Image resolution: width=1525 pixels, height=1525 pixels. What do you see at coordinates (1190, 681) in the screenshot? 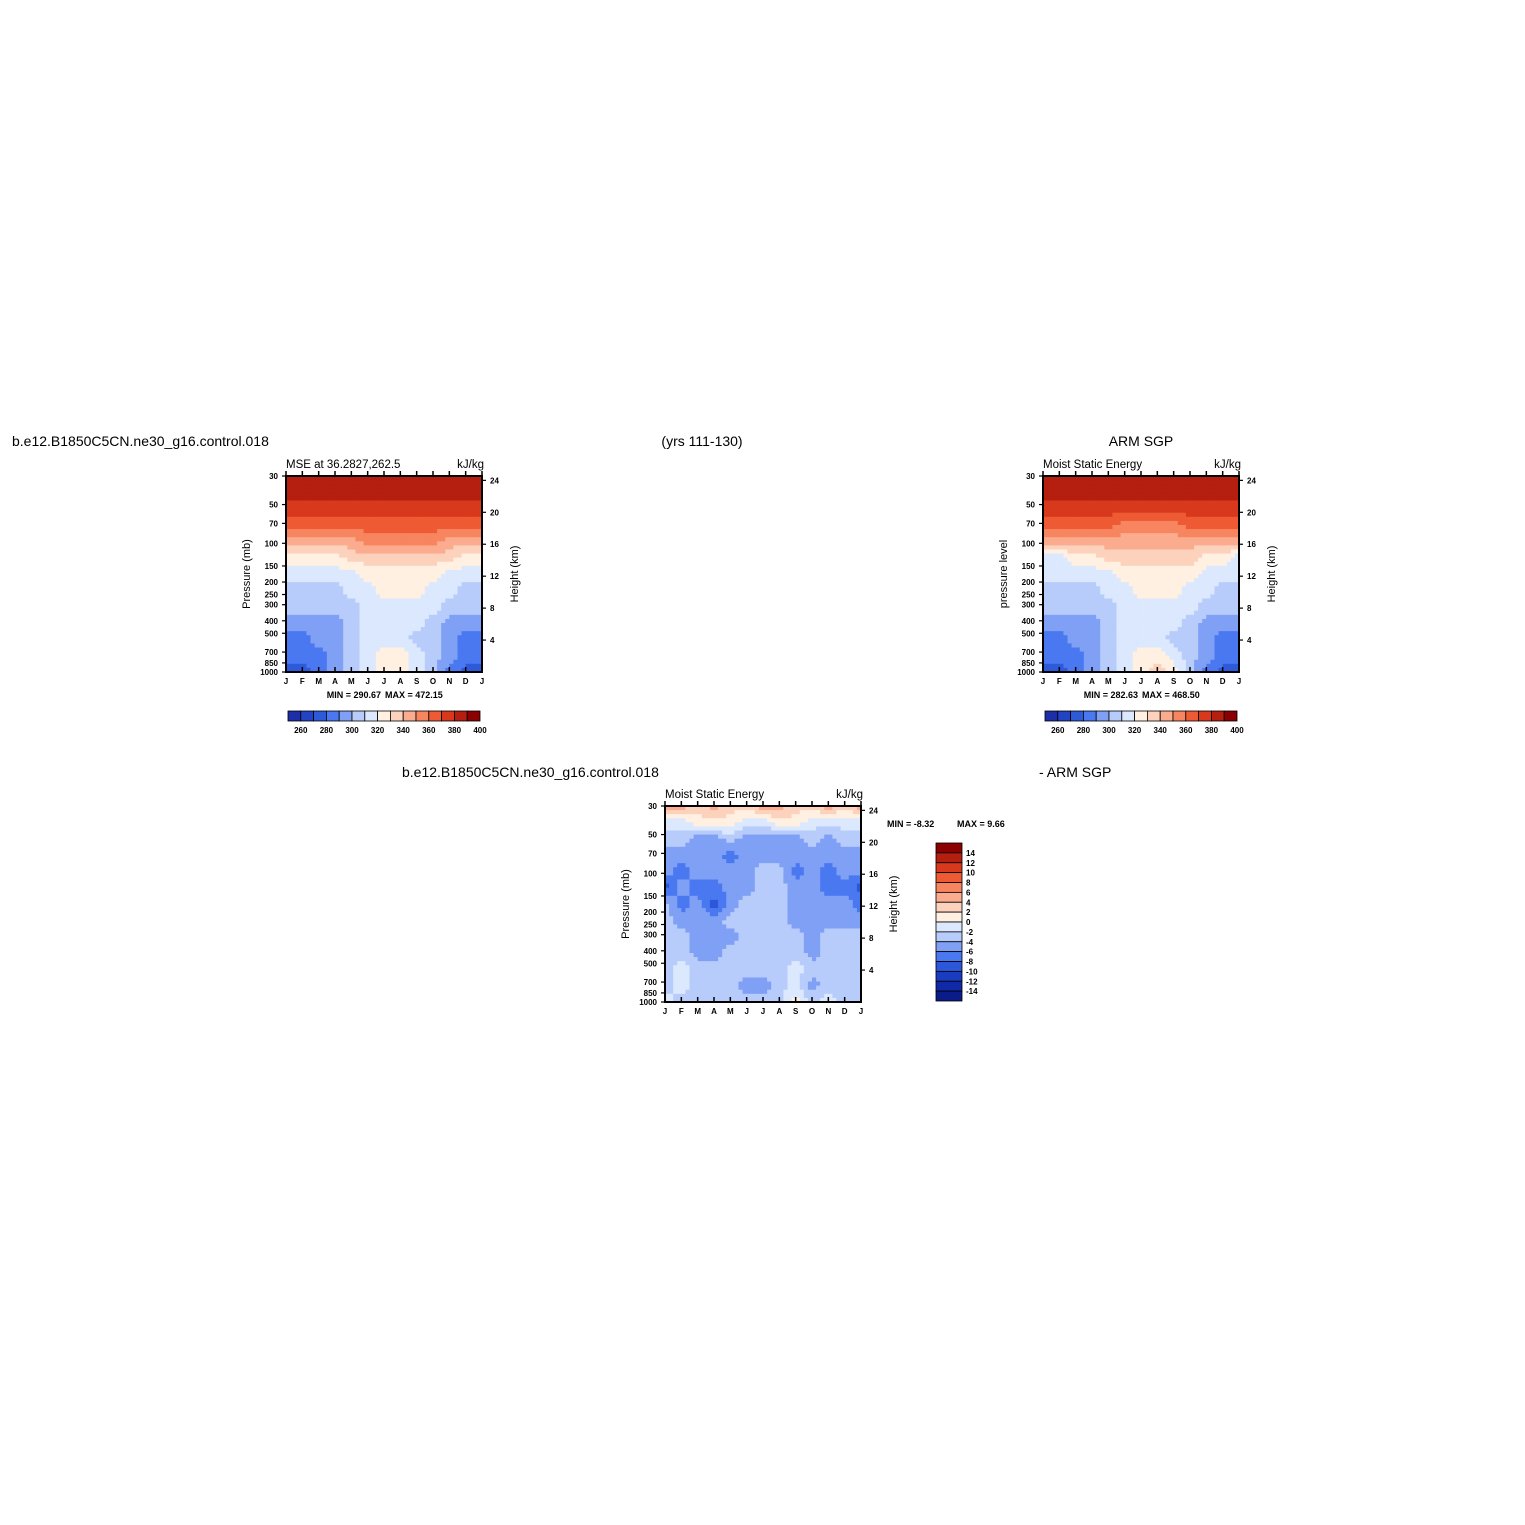
I see `month-label: O` at bounding box center [1190, 681].